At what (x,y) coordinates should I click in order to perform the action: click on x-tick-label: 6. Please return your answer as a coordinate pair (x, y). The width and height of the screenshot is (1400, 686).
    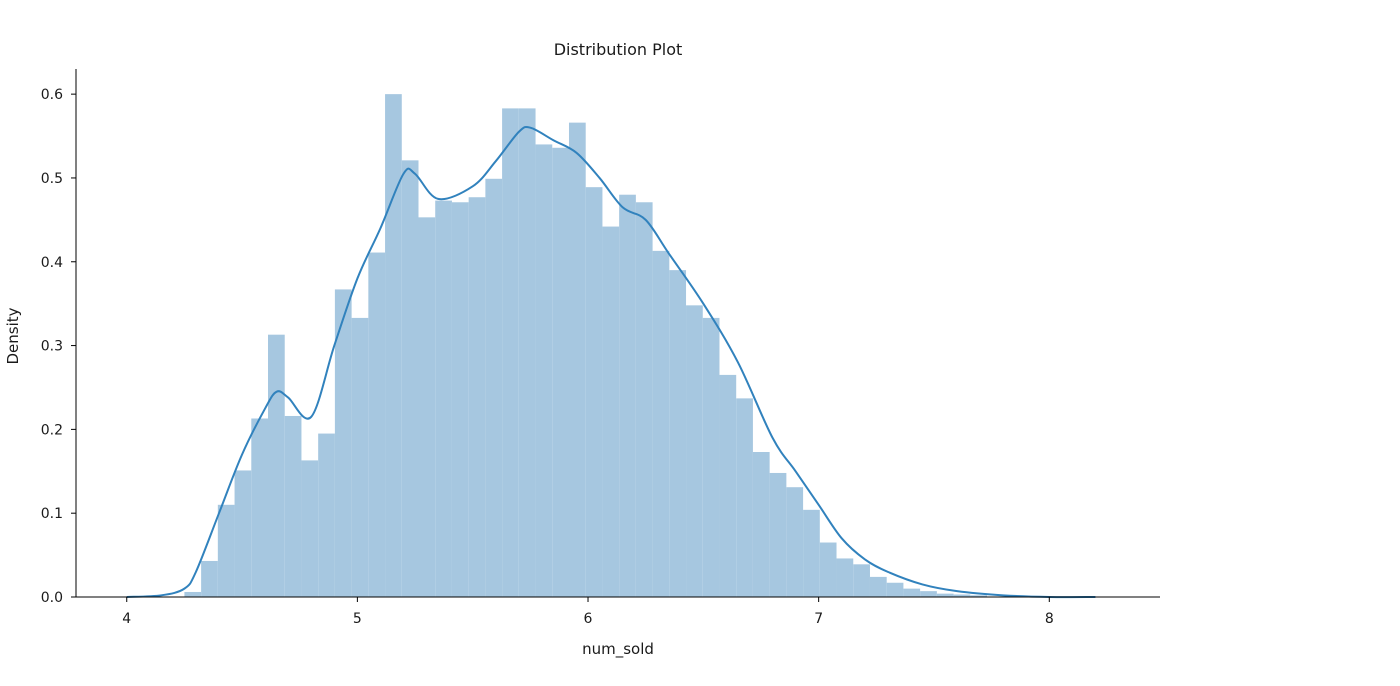
    Looking at the image, I should click on (588, 619).